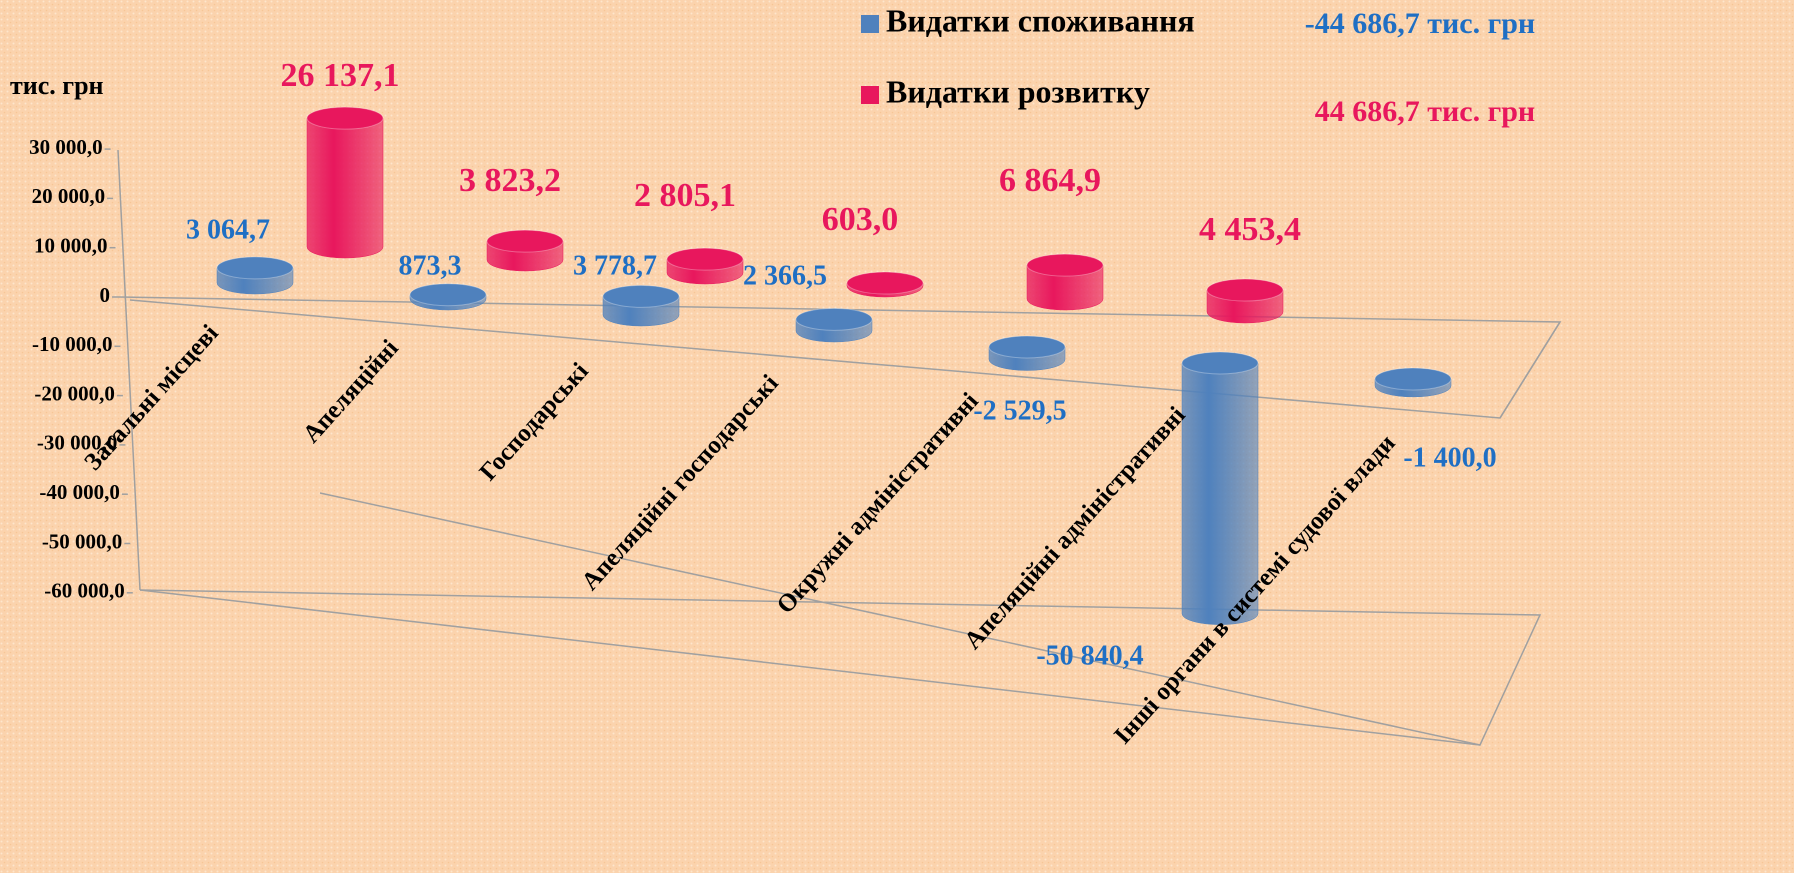  I want to click on y-tick-label: -60 000,0, so click(84, 591).